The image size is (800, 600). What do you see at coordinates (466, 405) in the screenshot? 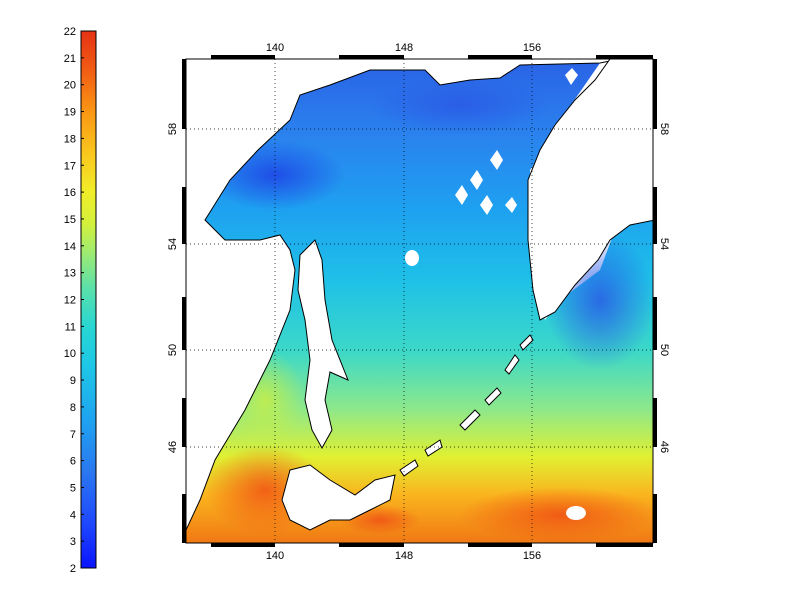
I see `kuril-islands` at bounding box center [466, 405].